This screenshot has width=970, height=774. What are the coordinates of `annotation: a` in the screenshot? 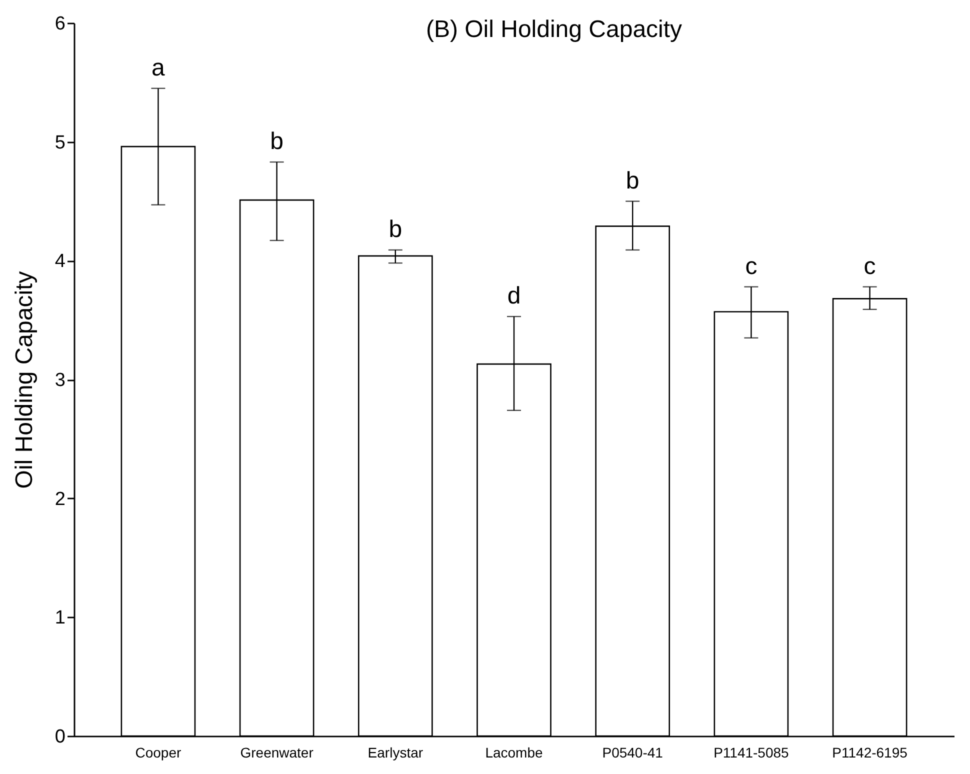 It's located at (159, 68).